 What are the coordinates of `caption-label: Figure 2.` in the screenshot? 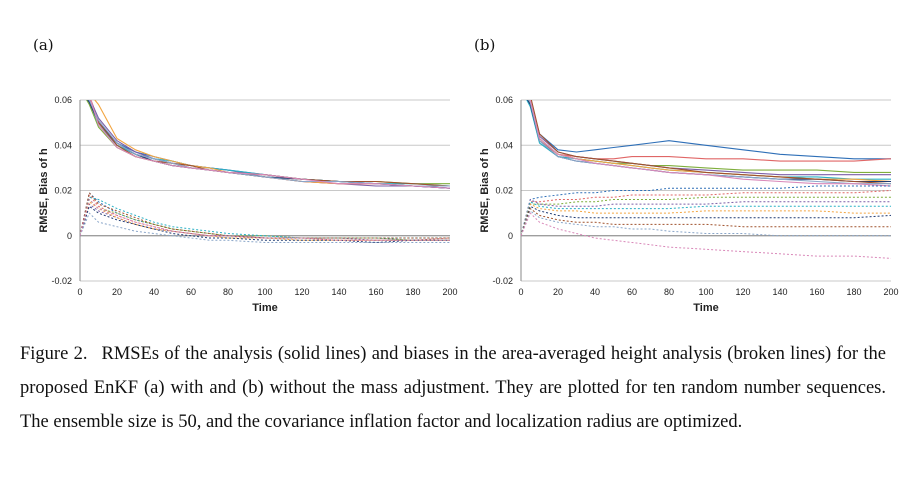 It's located at (54, 354).